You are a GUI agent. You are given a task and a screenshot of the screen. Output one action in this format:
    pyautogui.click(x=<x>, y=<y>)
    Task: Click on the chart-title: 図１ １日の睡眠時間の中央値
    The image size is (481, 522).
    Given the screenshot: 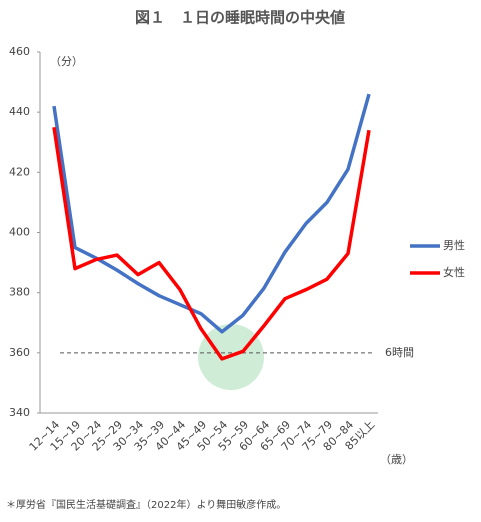 What is the action you would take?
    pyautogui.click(x=240, y=18)
    